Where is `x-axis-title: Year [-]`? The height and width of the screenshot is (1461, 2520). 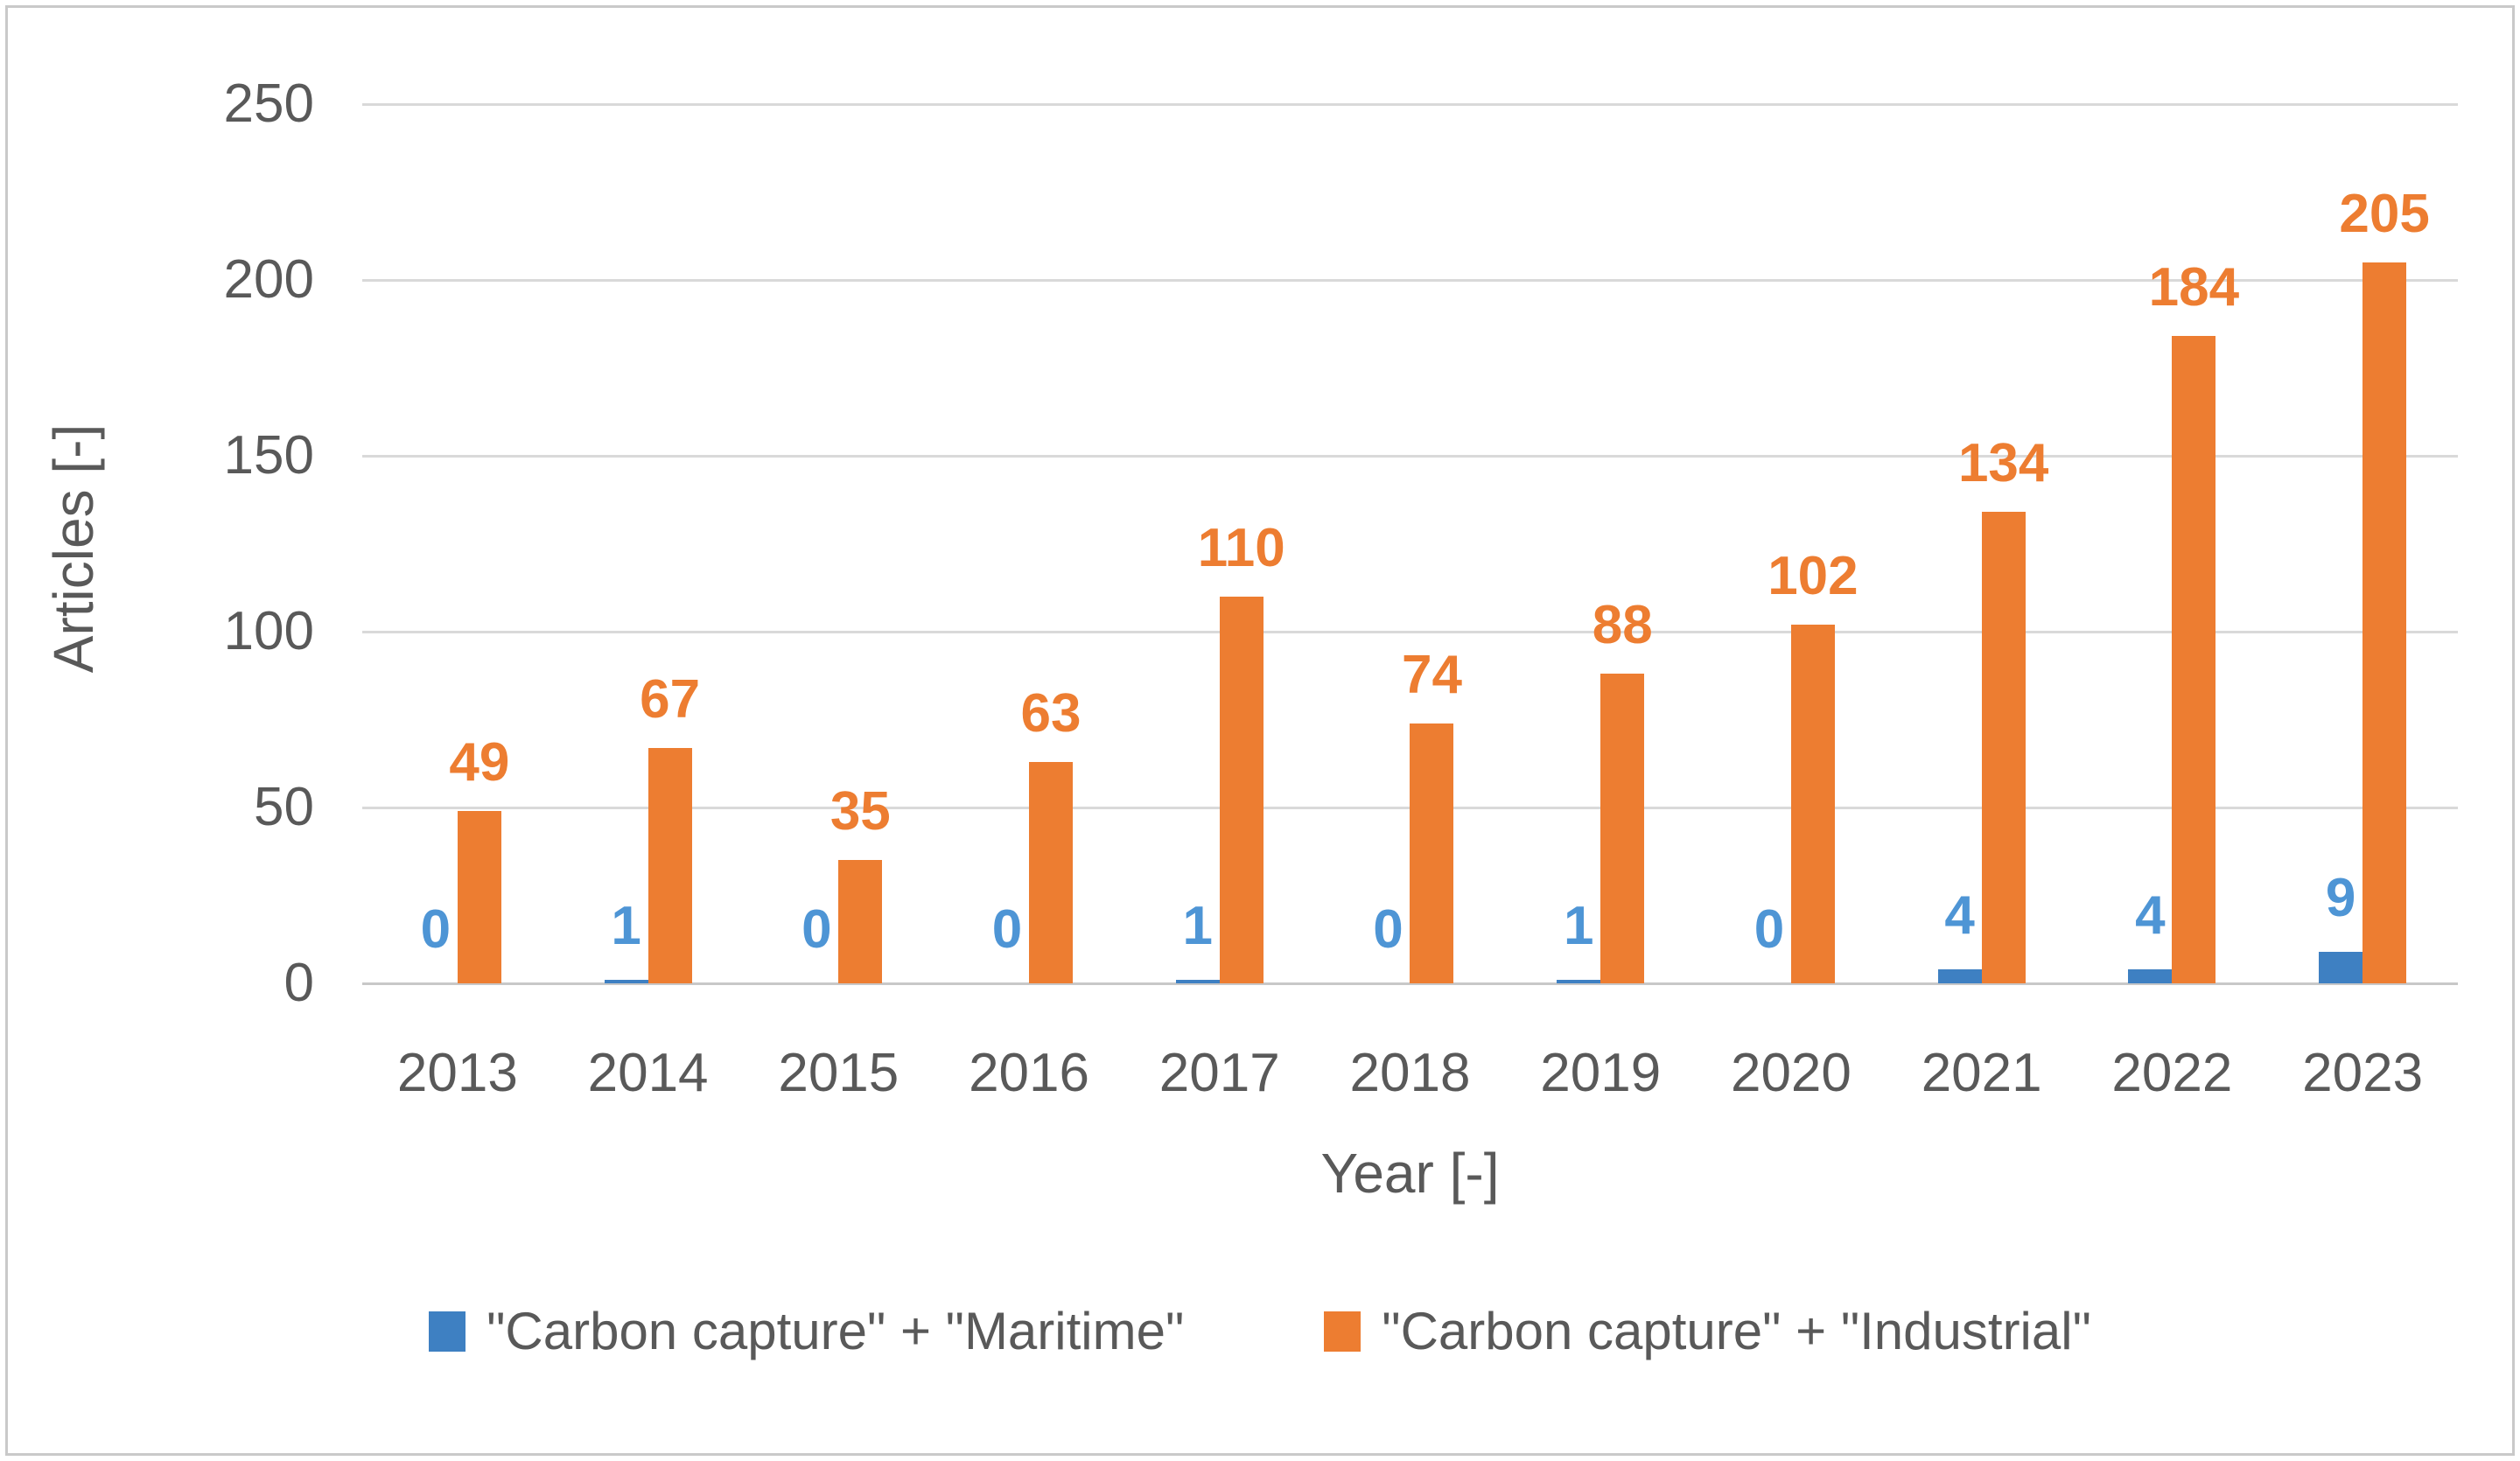
x-axis-title: Year [-] is located at coordinates (1410, 1173).